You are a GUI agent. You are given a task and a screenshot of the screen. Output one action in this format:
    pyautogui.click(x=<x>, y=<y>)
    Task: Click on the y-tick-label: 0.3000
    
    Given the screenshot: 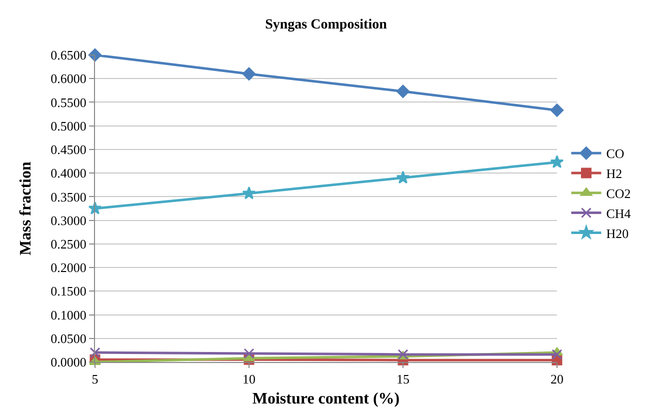 What is the action you would take?
    pyautogui.click(x=68, y=220)
    